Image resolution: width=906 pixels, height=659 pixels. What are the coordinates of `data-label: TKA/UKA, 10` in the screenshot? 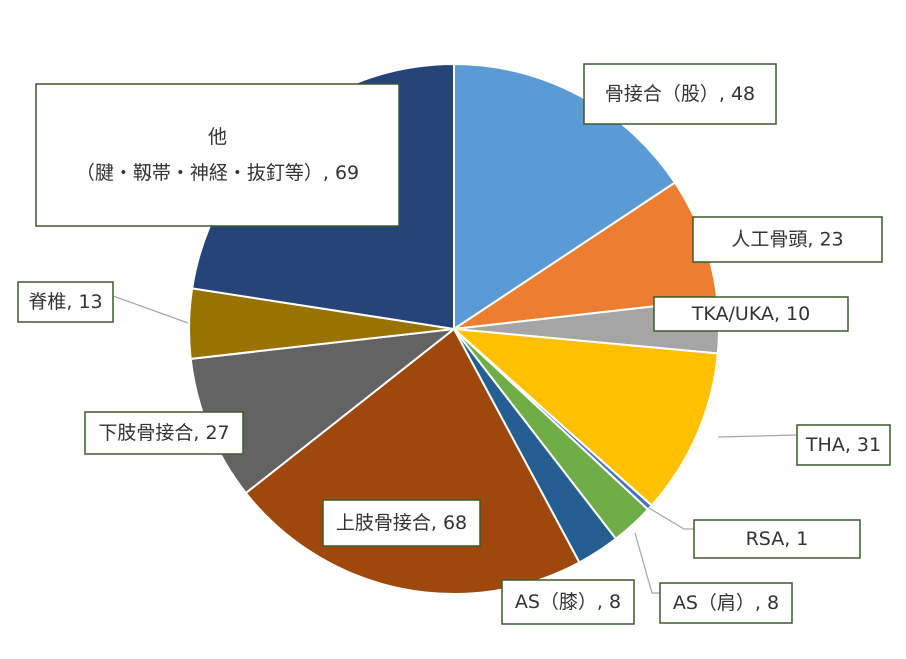 It's located at (751, 314).